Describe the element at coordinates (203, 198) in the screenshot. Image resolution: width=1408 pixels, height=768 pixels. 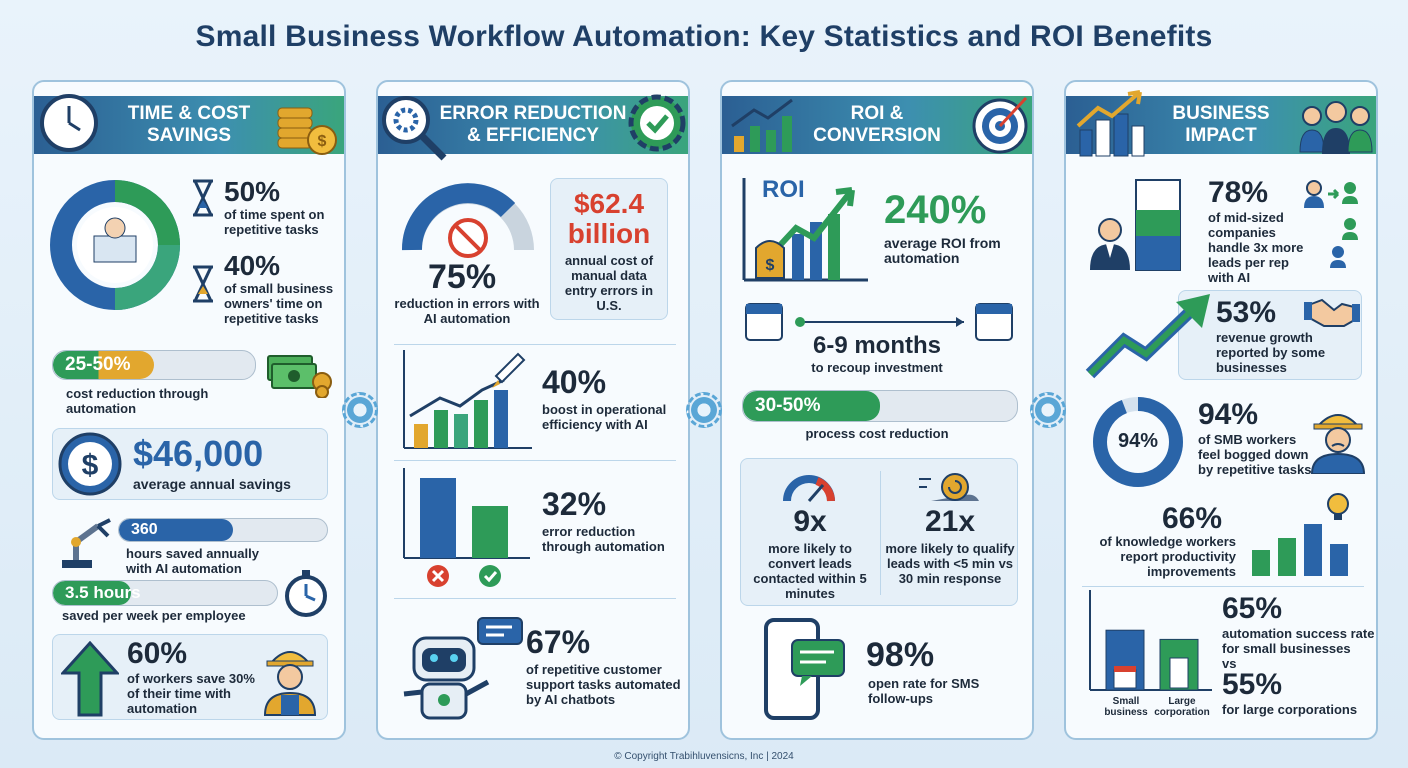
I see `hourglass-icon` at that location.